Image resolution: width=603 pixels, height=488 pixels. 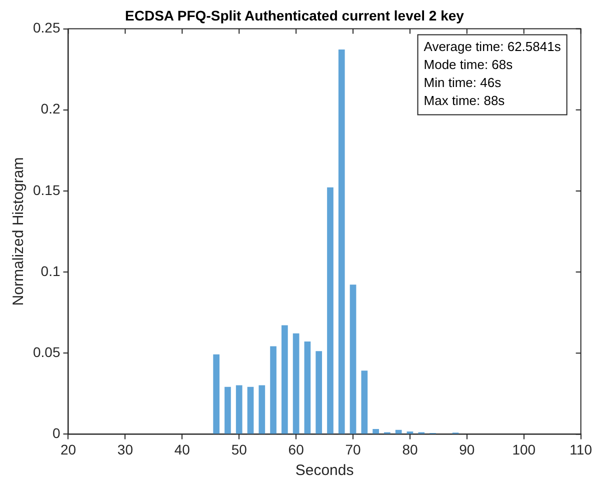 I want to click on y-axis-title: Normalized Histogram, so click(x=19, y=231).